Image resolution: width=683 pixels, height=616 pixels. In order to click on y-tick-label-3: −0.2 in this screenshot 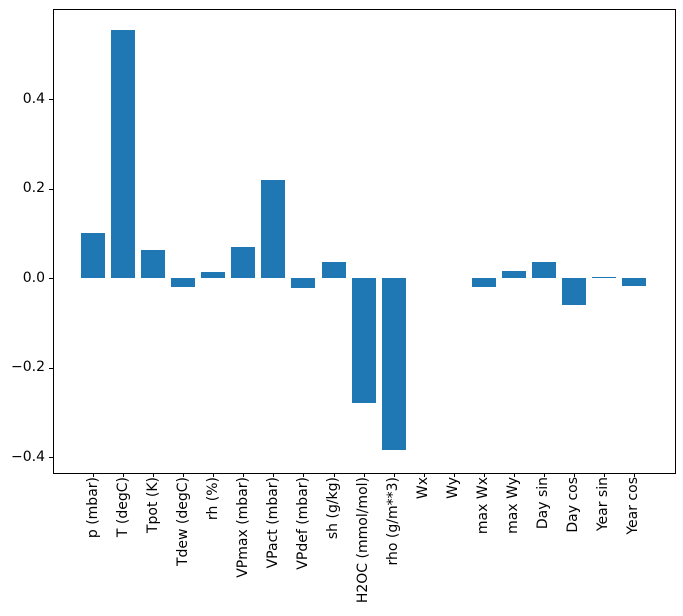, I will do `click(28, 367)`.